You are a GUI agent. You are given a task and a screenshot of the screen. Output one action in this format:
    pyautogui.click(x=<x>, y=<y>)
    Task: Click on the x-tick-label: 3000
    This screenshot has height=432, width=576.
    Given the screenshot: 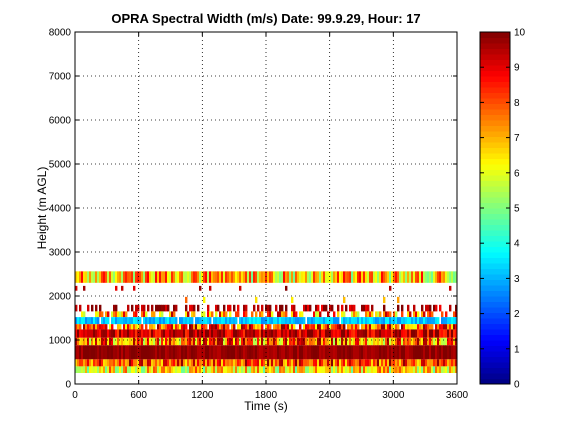 What is the action you would take?
    pyautogui.click(x=393, y=395)
    